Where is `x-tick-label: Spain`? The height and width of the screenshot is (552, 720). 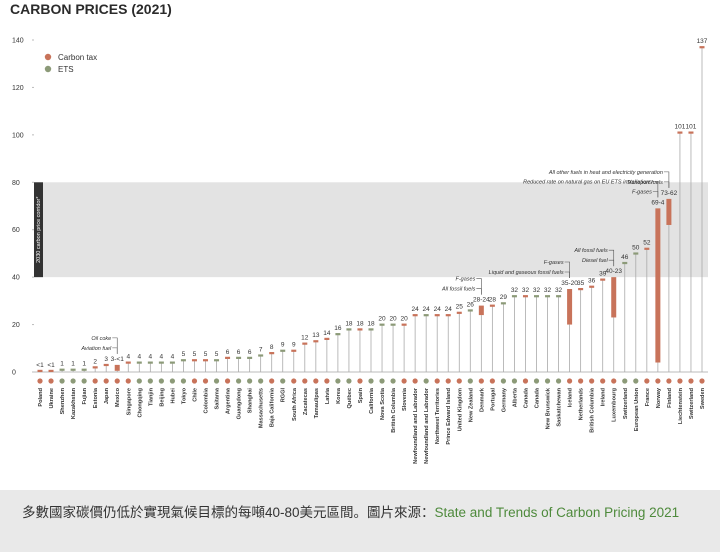 x-tick-label: Spain is located at coordinates (361, 395).